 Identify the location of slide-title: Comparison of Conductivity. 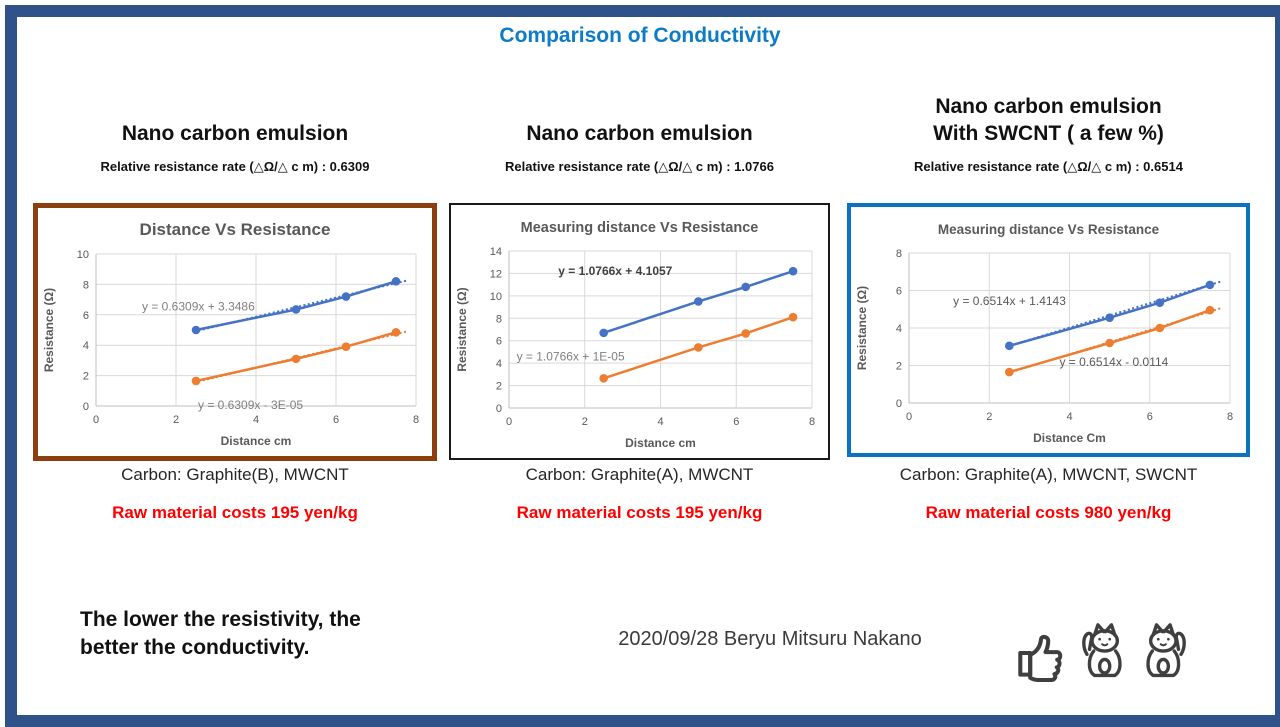
(640, 35).